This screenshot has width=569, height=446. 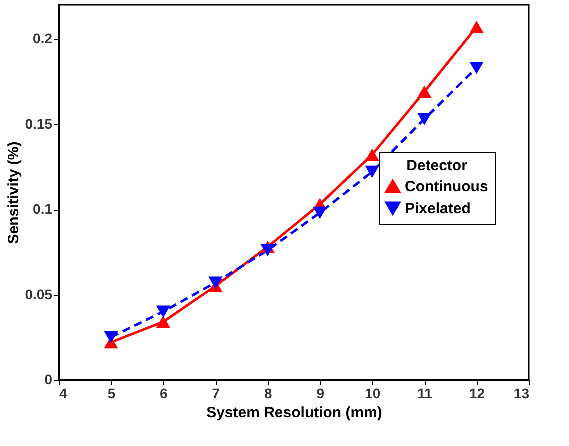 I want to click on y-tick-label: 0.15, so click(x=39, y=124).